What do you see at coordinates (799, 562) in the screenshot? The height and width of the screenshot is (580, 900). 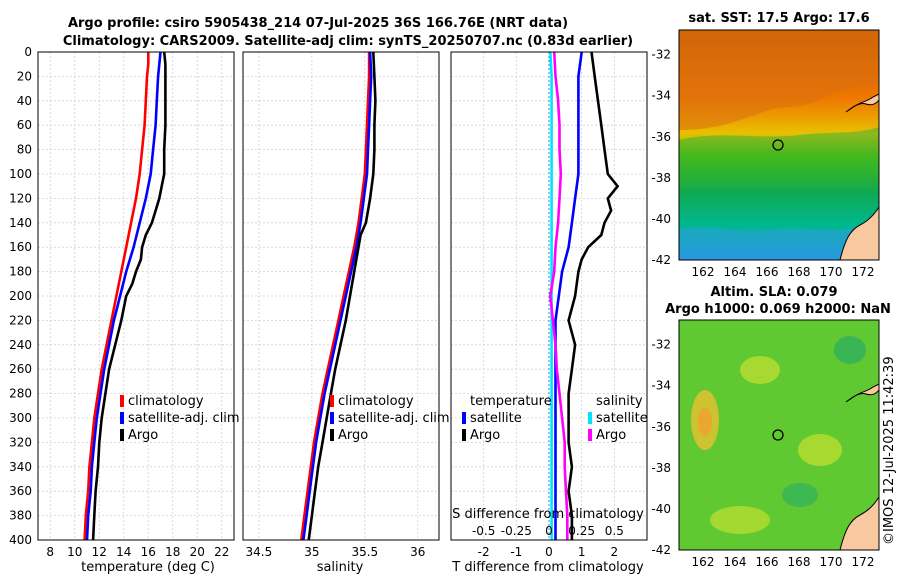 I see `map-x-tick: 168` at bounding box center [799, 562].